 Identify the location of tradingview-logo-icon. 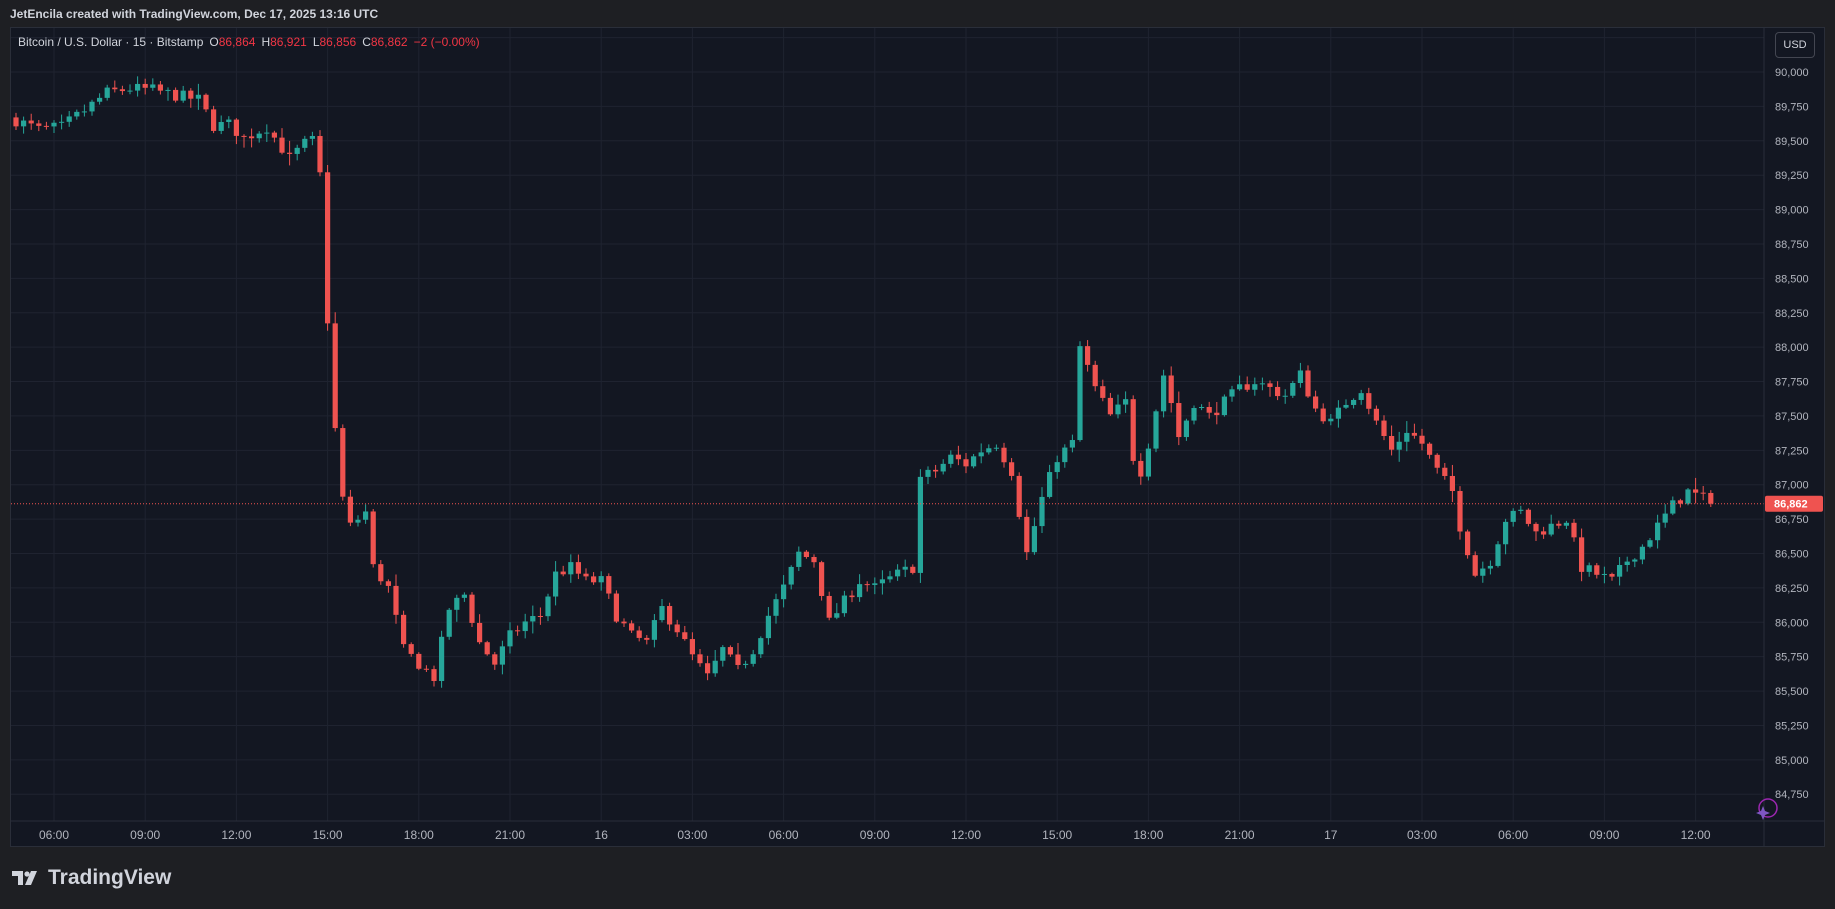
(24, 878).